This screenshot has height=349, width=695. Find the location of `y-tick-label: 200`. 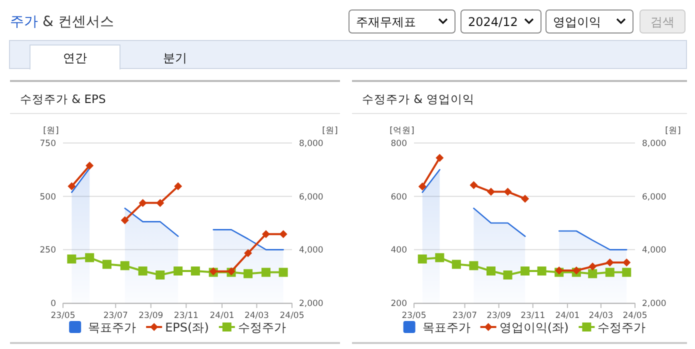

y-tick-label: 200 is located at coordinates (398, 304).